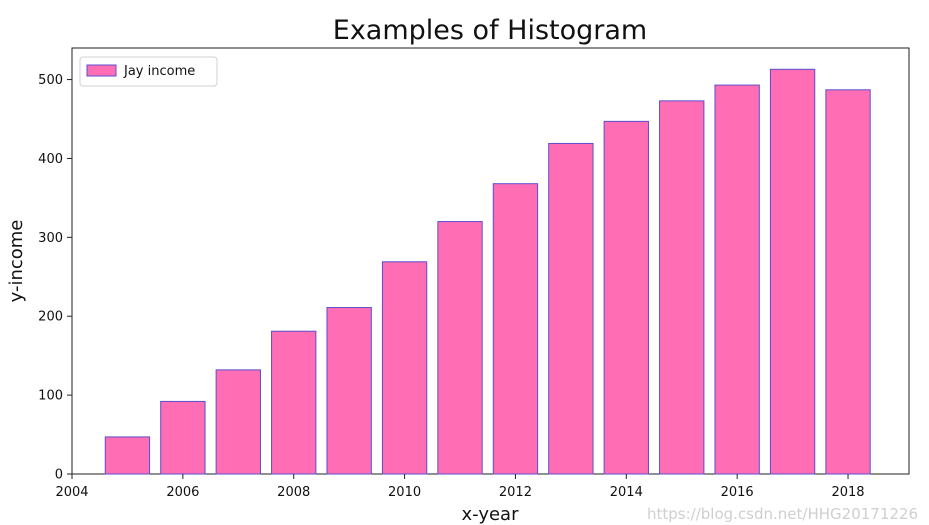 The height and width of the screenshot is (525, 929). Describe the element at coordinates (515, 329) in the screenshot. I see `bar-2012` at that location.